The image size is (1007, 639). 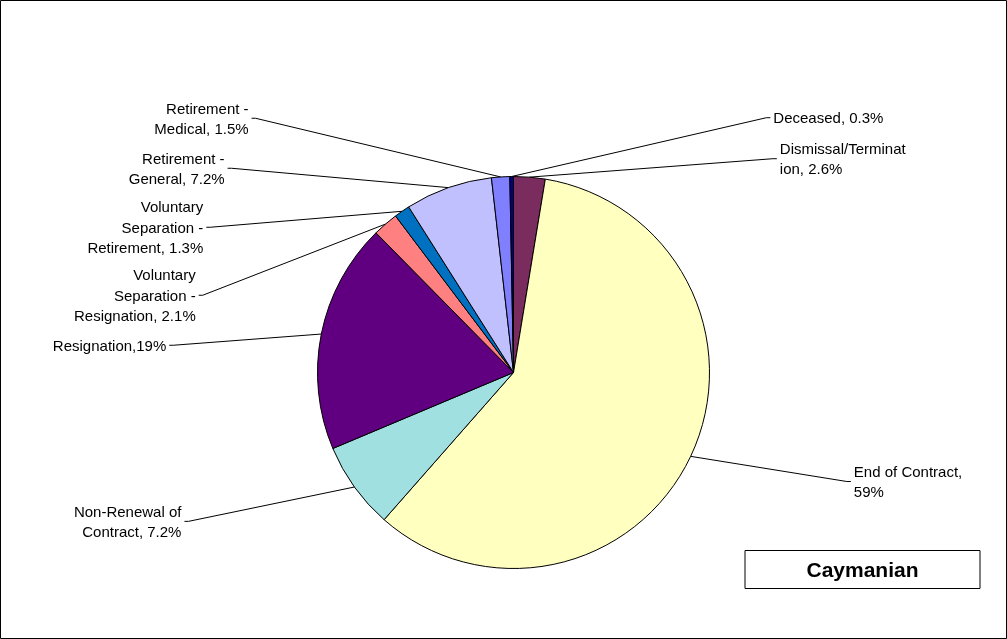 I want to click on slice-label: Voluntary Separation - Retirement, 1.3%, so click(x=145, y=227).